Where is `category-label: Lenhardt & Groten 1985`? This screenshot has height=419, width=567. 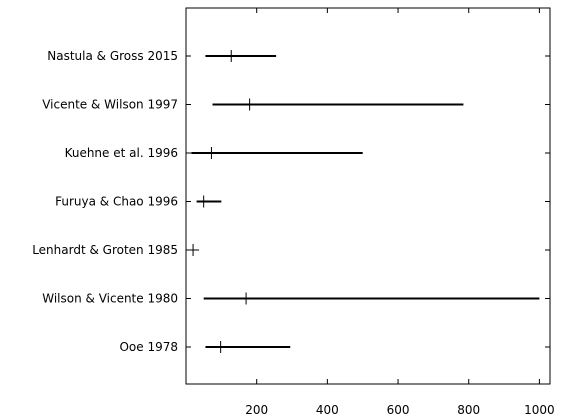
category-label: Lenhardt & Groten 1985 is located at coordinates (105, 250).